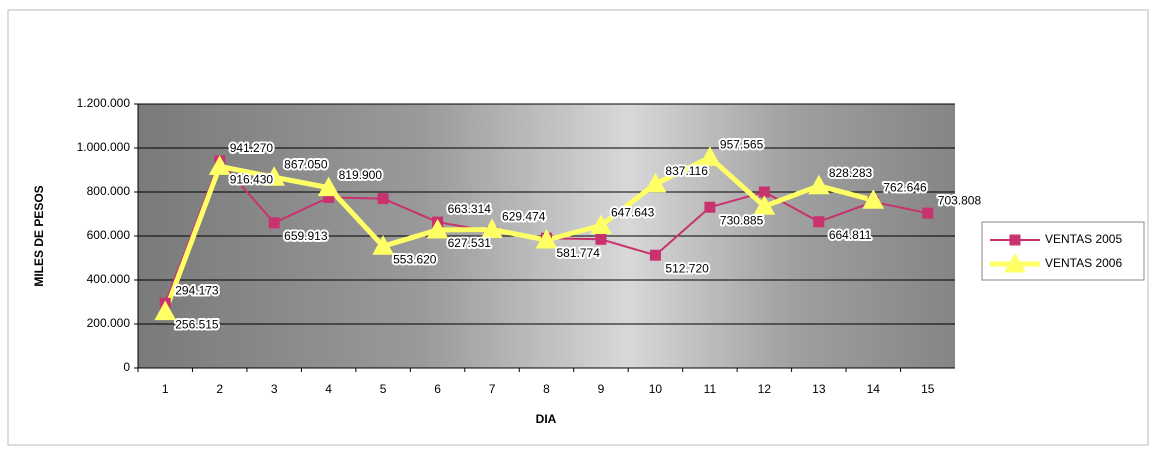 The height and width of the screenshot is (449, 1153). What do you see at coordinates (851, 173) in the screenshot?
I see `data-label: 828.283` at bounding box center [851, 173].